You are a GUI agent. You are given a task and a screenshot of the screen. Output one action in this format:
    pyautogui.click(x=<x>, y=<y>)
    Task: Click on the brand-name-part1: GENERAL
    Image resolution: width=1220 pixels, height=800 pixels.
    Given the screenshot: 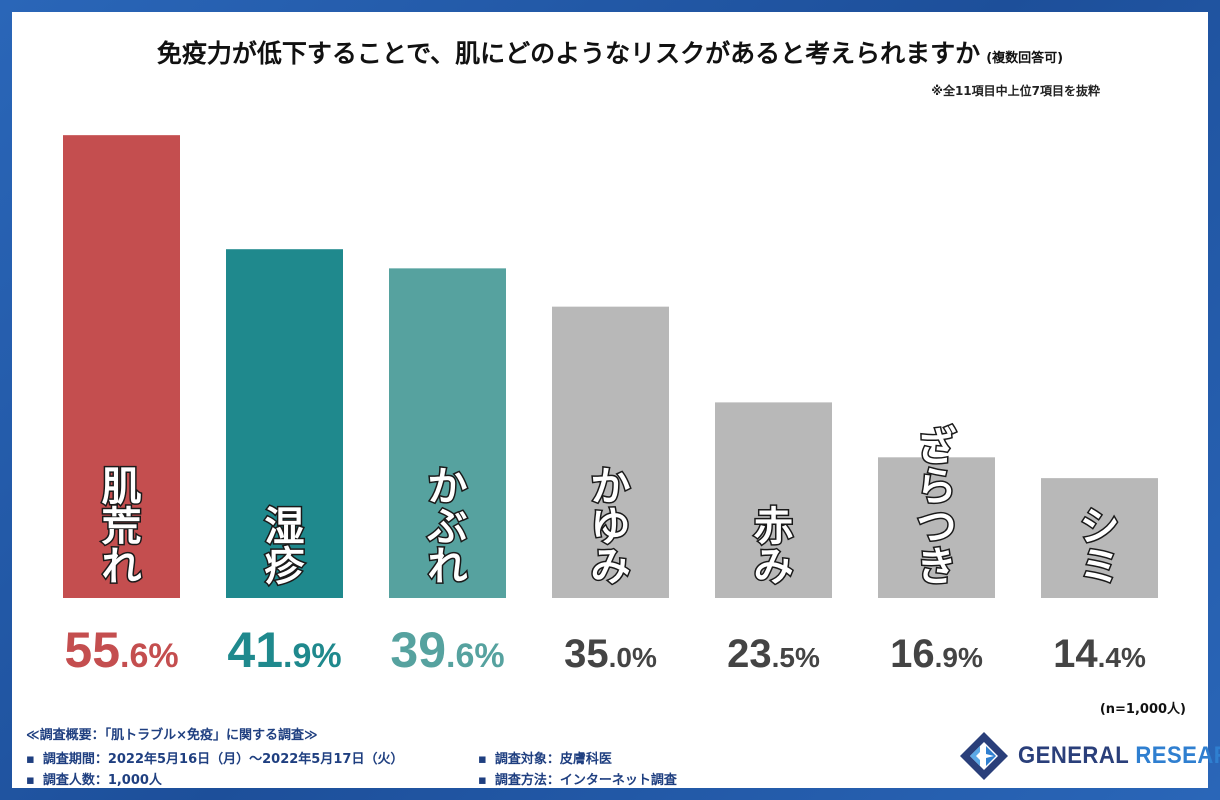 What is the action you would take?
    pyautogui.click(x=1077, y=755)
    